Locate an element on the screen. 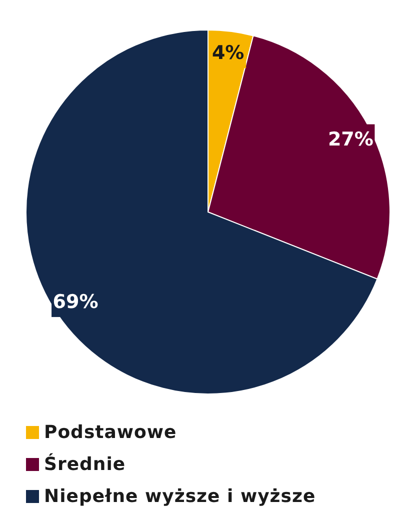 This screenshot has width=416, height=524. legend-label: Niepełne wyższe i wyższe is located at coordinates (180, 496).